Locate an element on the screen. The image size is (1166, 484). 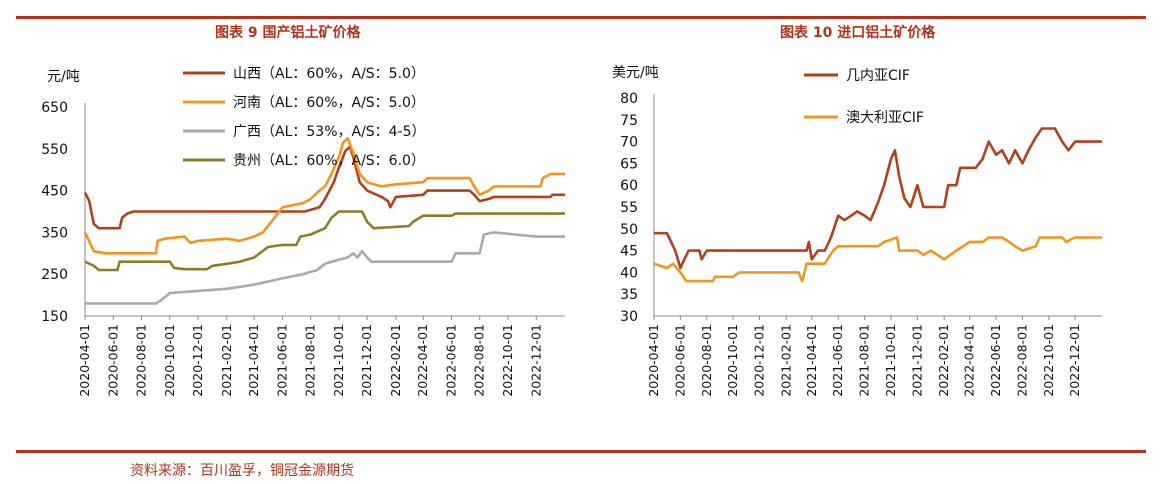
bottom-rule is located at coordinates (581, 451).